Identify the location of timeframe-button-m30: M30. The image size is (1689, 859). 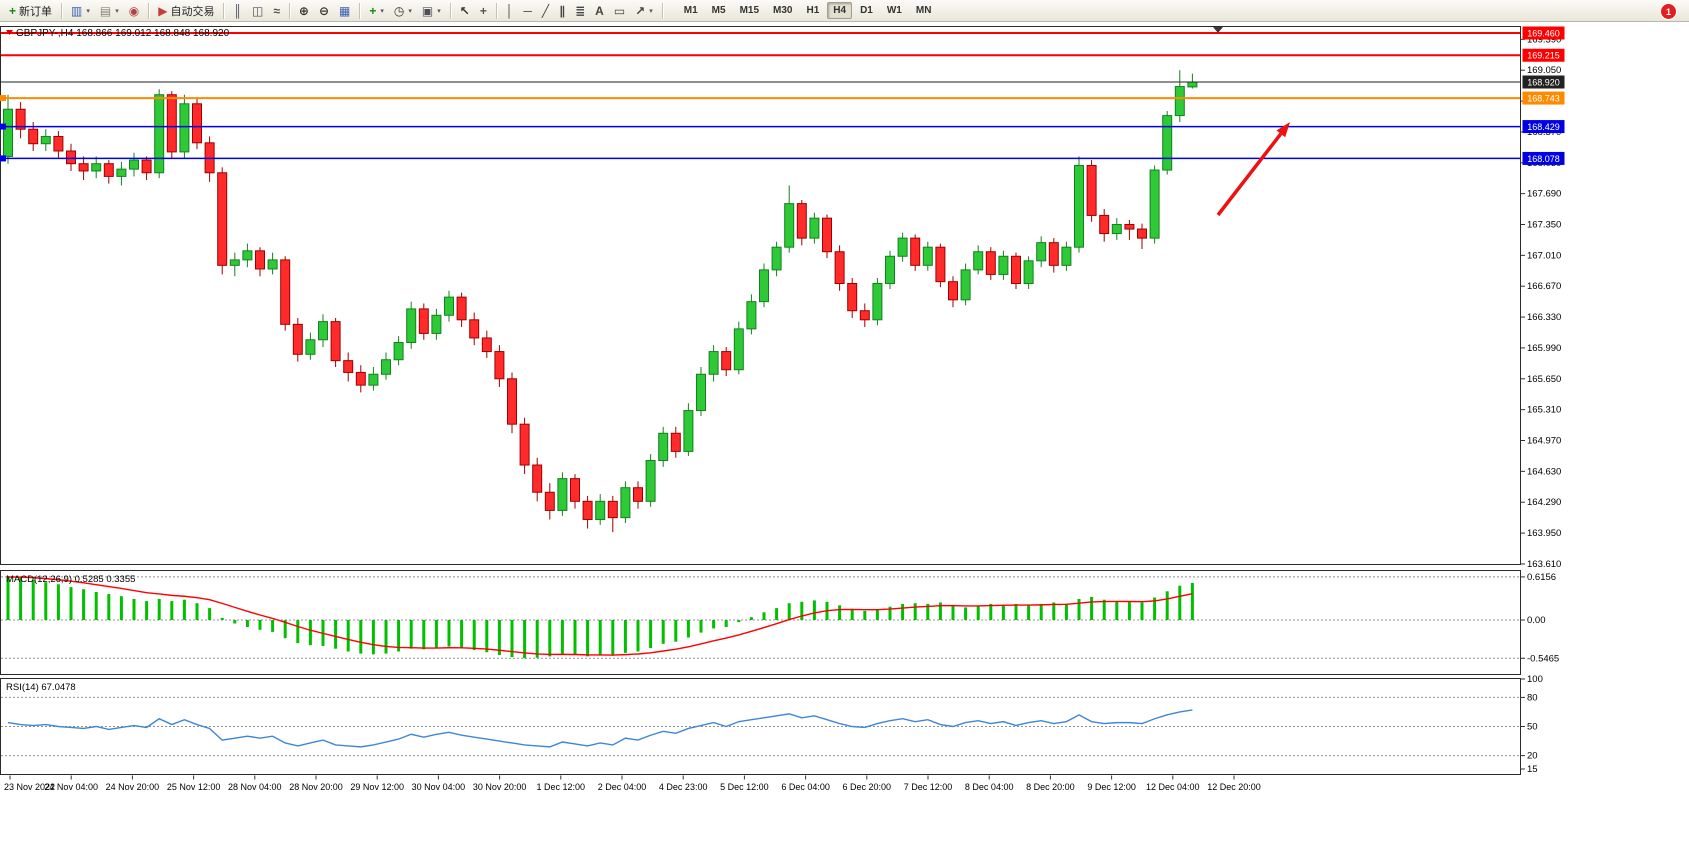
(783, 10).